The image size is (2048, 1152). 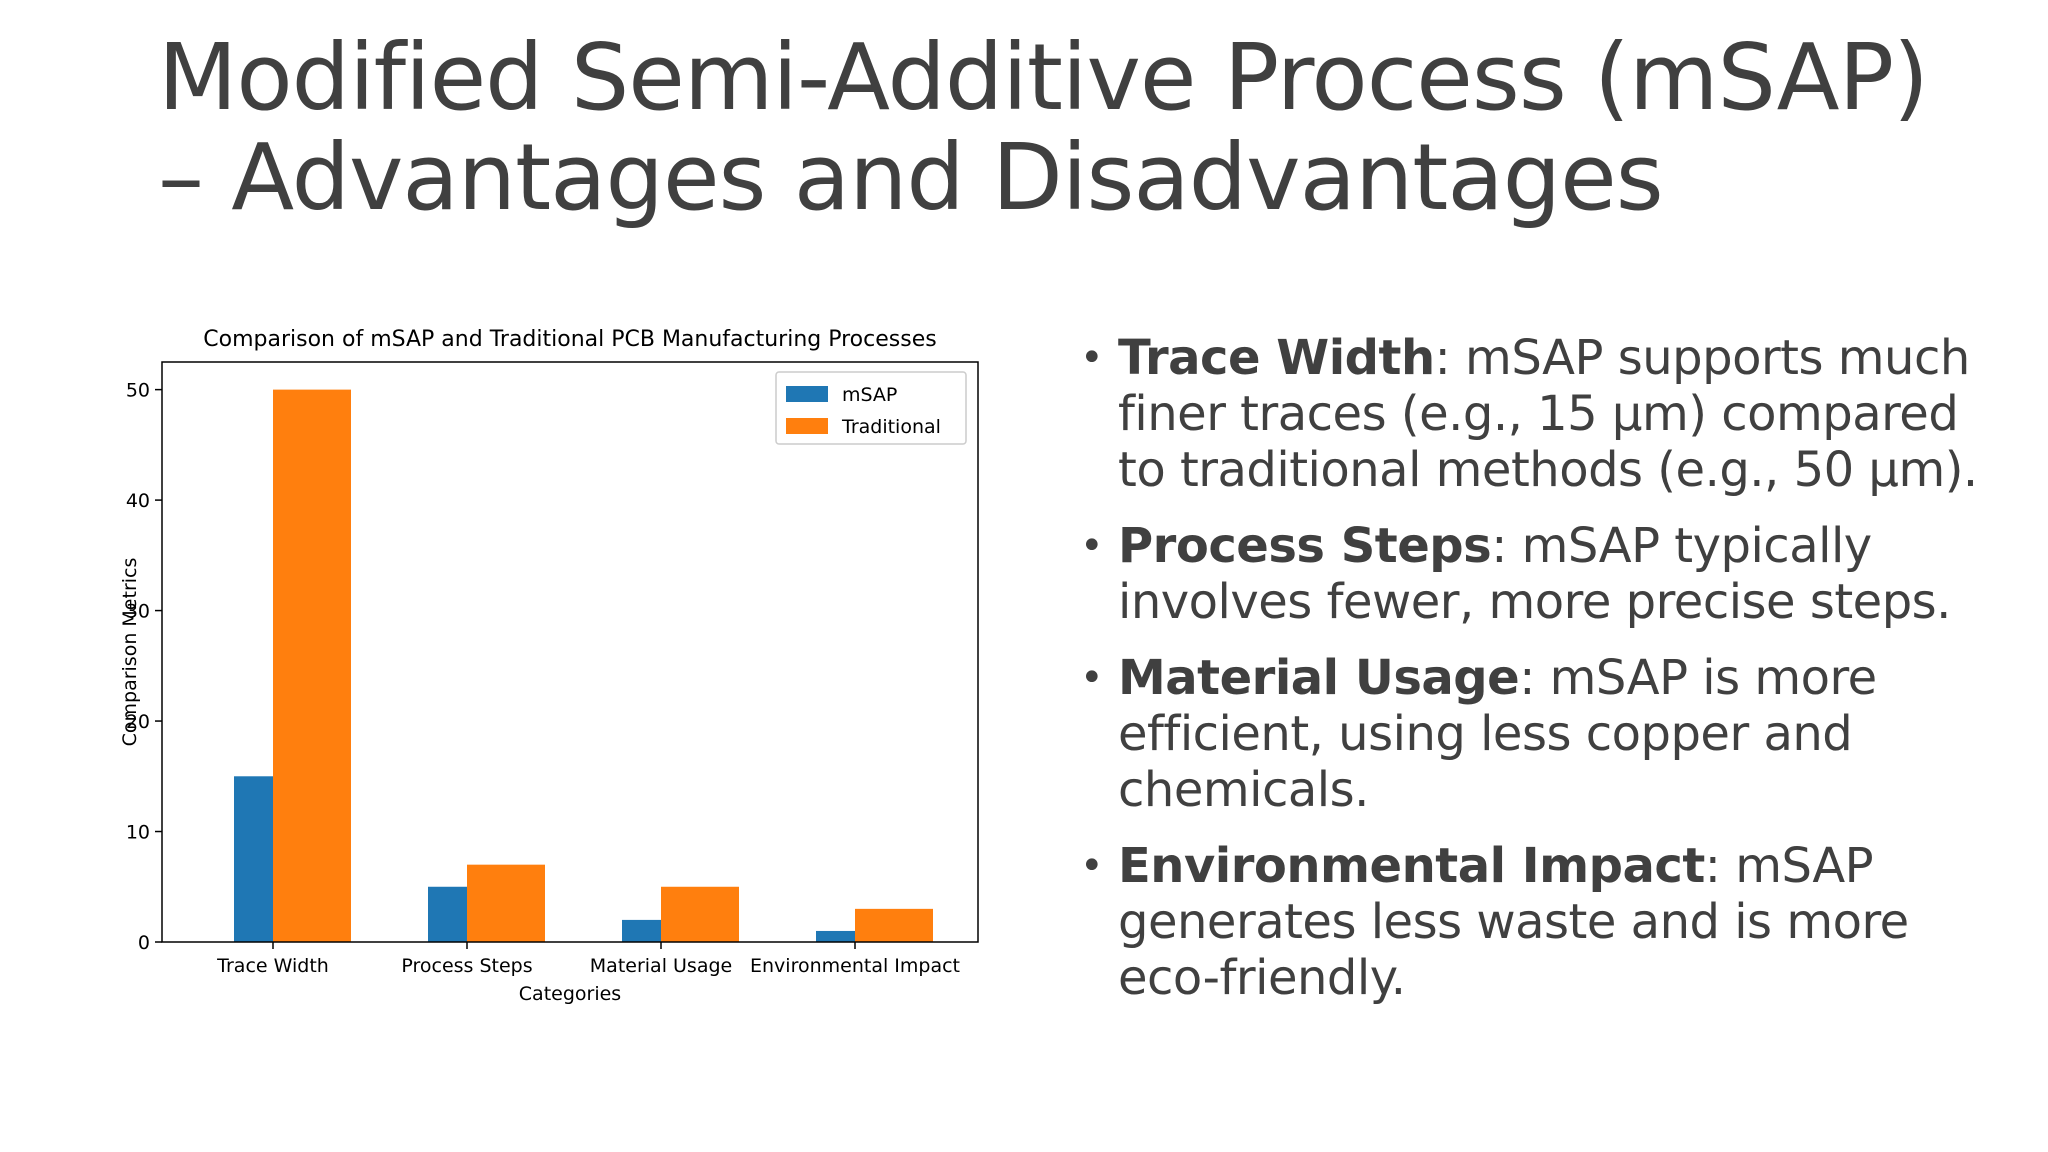 What do you see at coordinates (807, 426) in the screenshot?
I see `legend-swatch-traditional` at bounding box center [807, 426].